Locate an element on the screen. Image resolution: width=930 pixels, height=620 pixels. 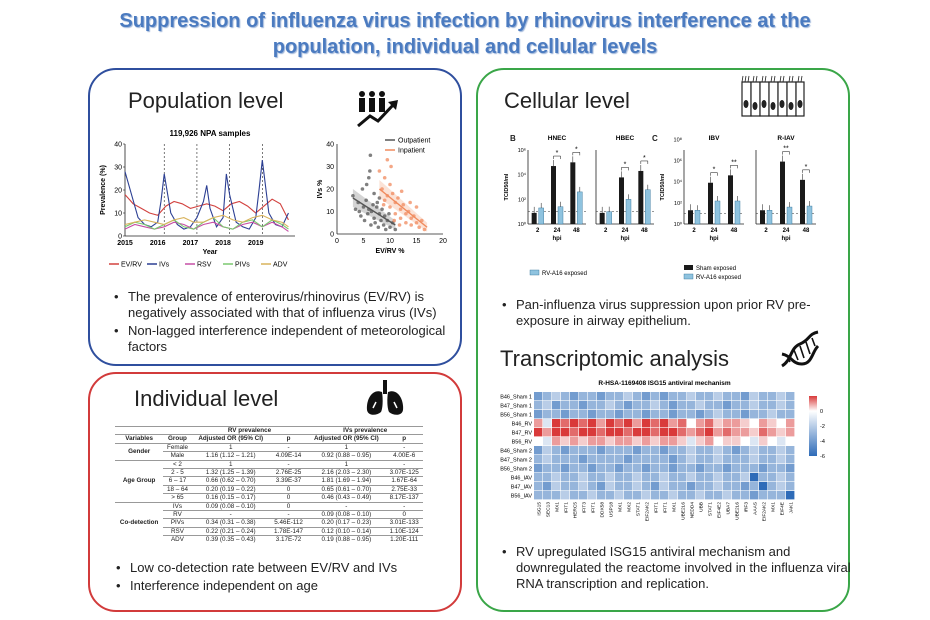
table-variable-cell: Co-detection is located at coordinates (139, 522).